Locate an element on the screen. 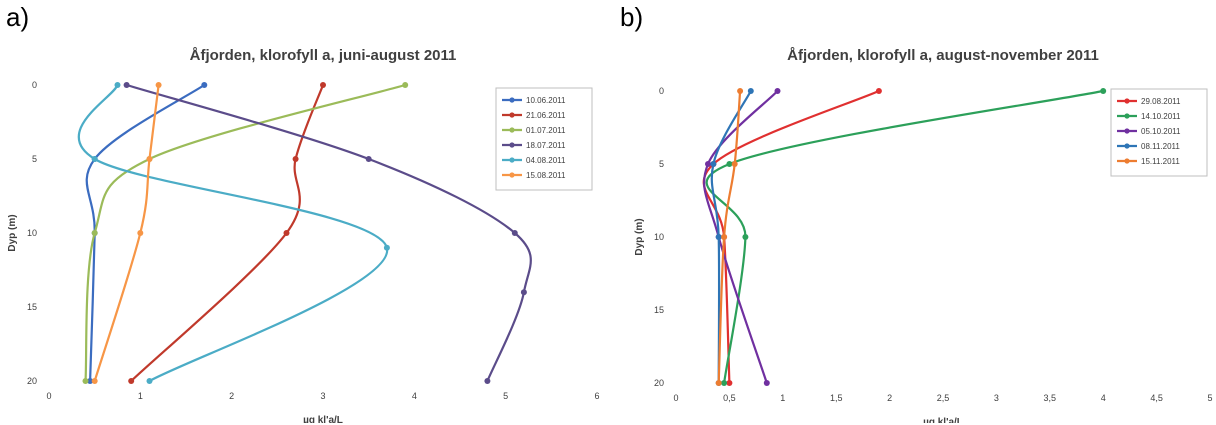  x-tick-label: 2,5 is located at coordinates (943, 398).